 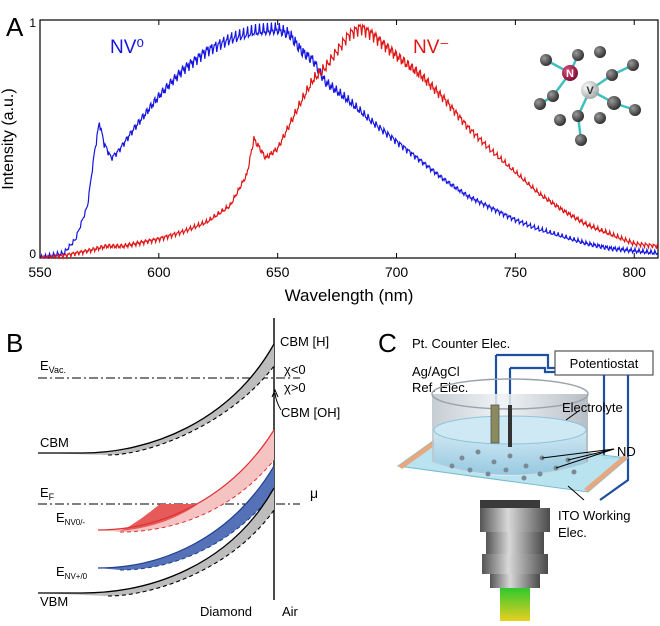 I want to click on x-tick-label: 700, so click(x=397, y=272).